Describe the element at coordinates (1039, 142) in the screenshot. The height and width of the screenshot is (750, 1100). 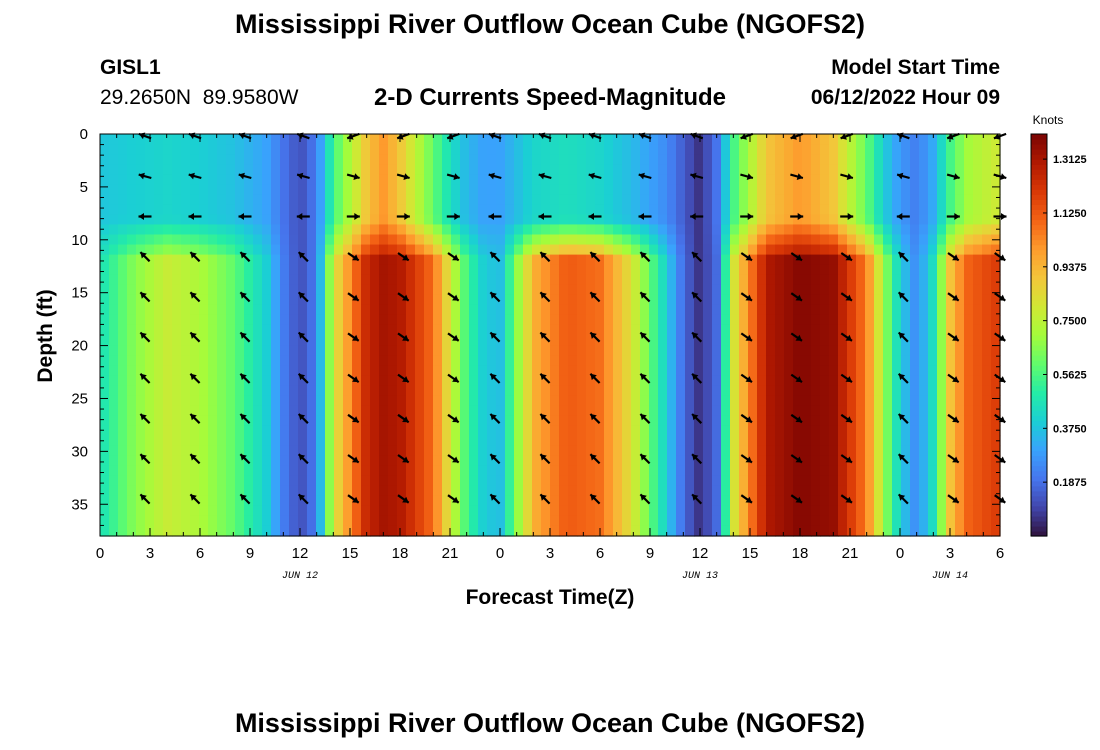
I see `colorbar-segment` at that location.